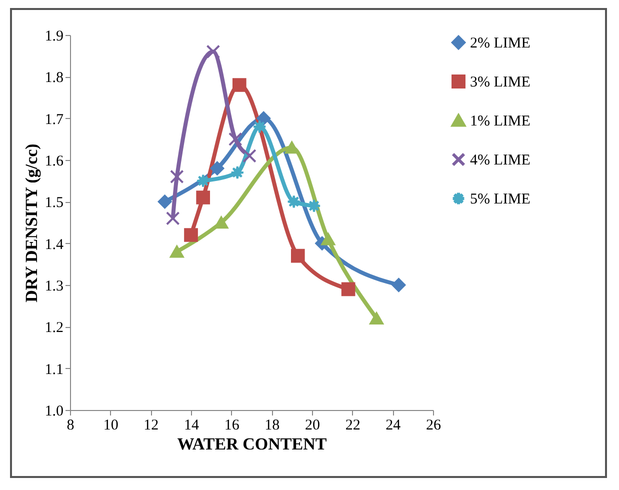  What do you see at coordinates (54, 162) in the screenshot?
I see `y-tick-label: 1.6` at bounding box center [54, 162].